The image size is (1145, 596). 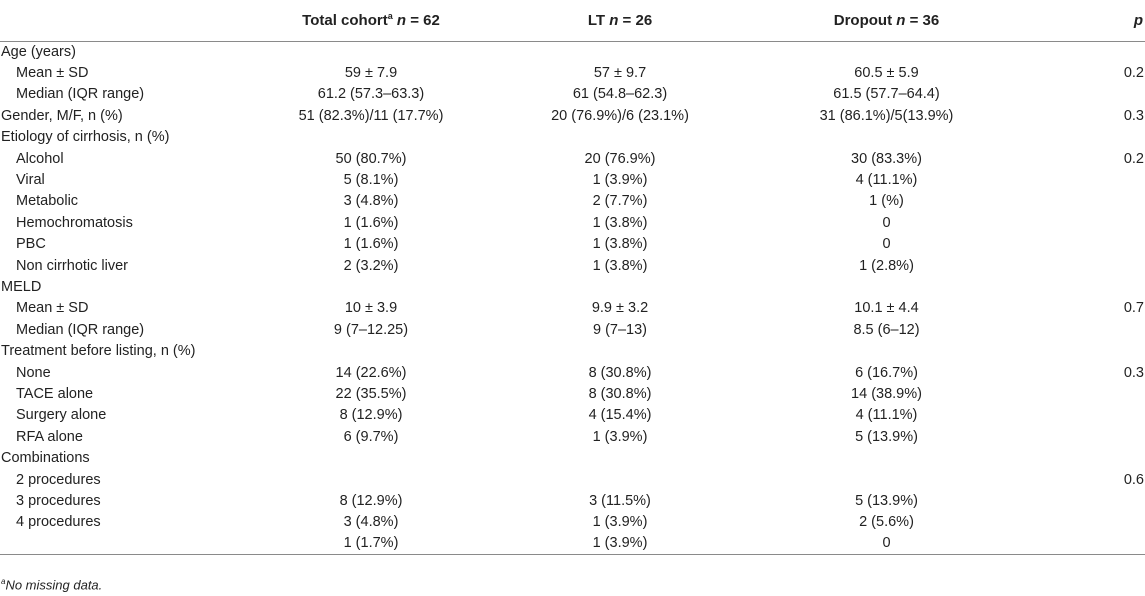 What do you see at coordinates (620, 158) in the screenshot?
I see `cell-lt: 20 (76.9%)` at bounding box center [620, 158].